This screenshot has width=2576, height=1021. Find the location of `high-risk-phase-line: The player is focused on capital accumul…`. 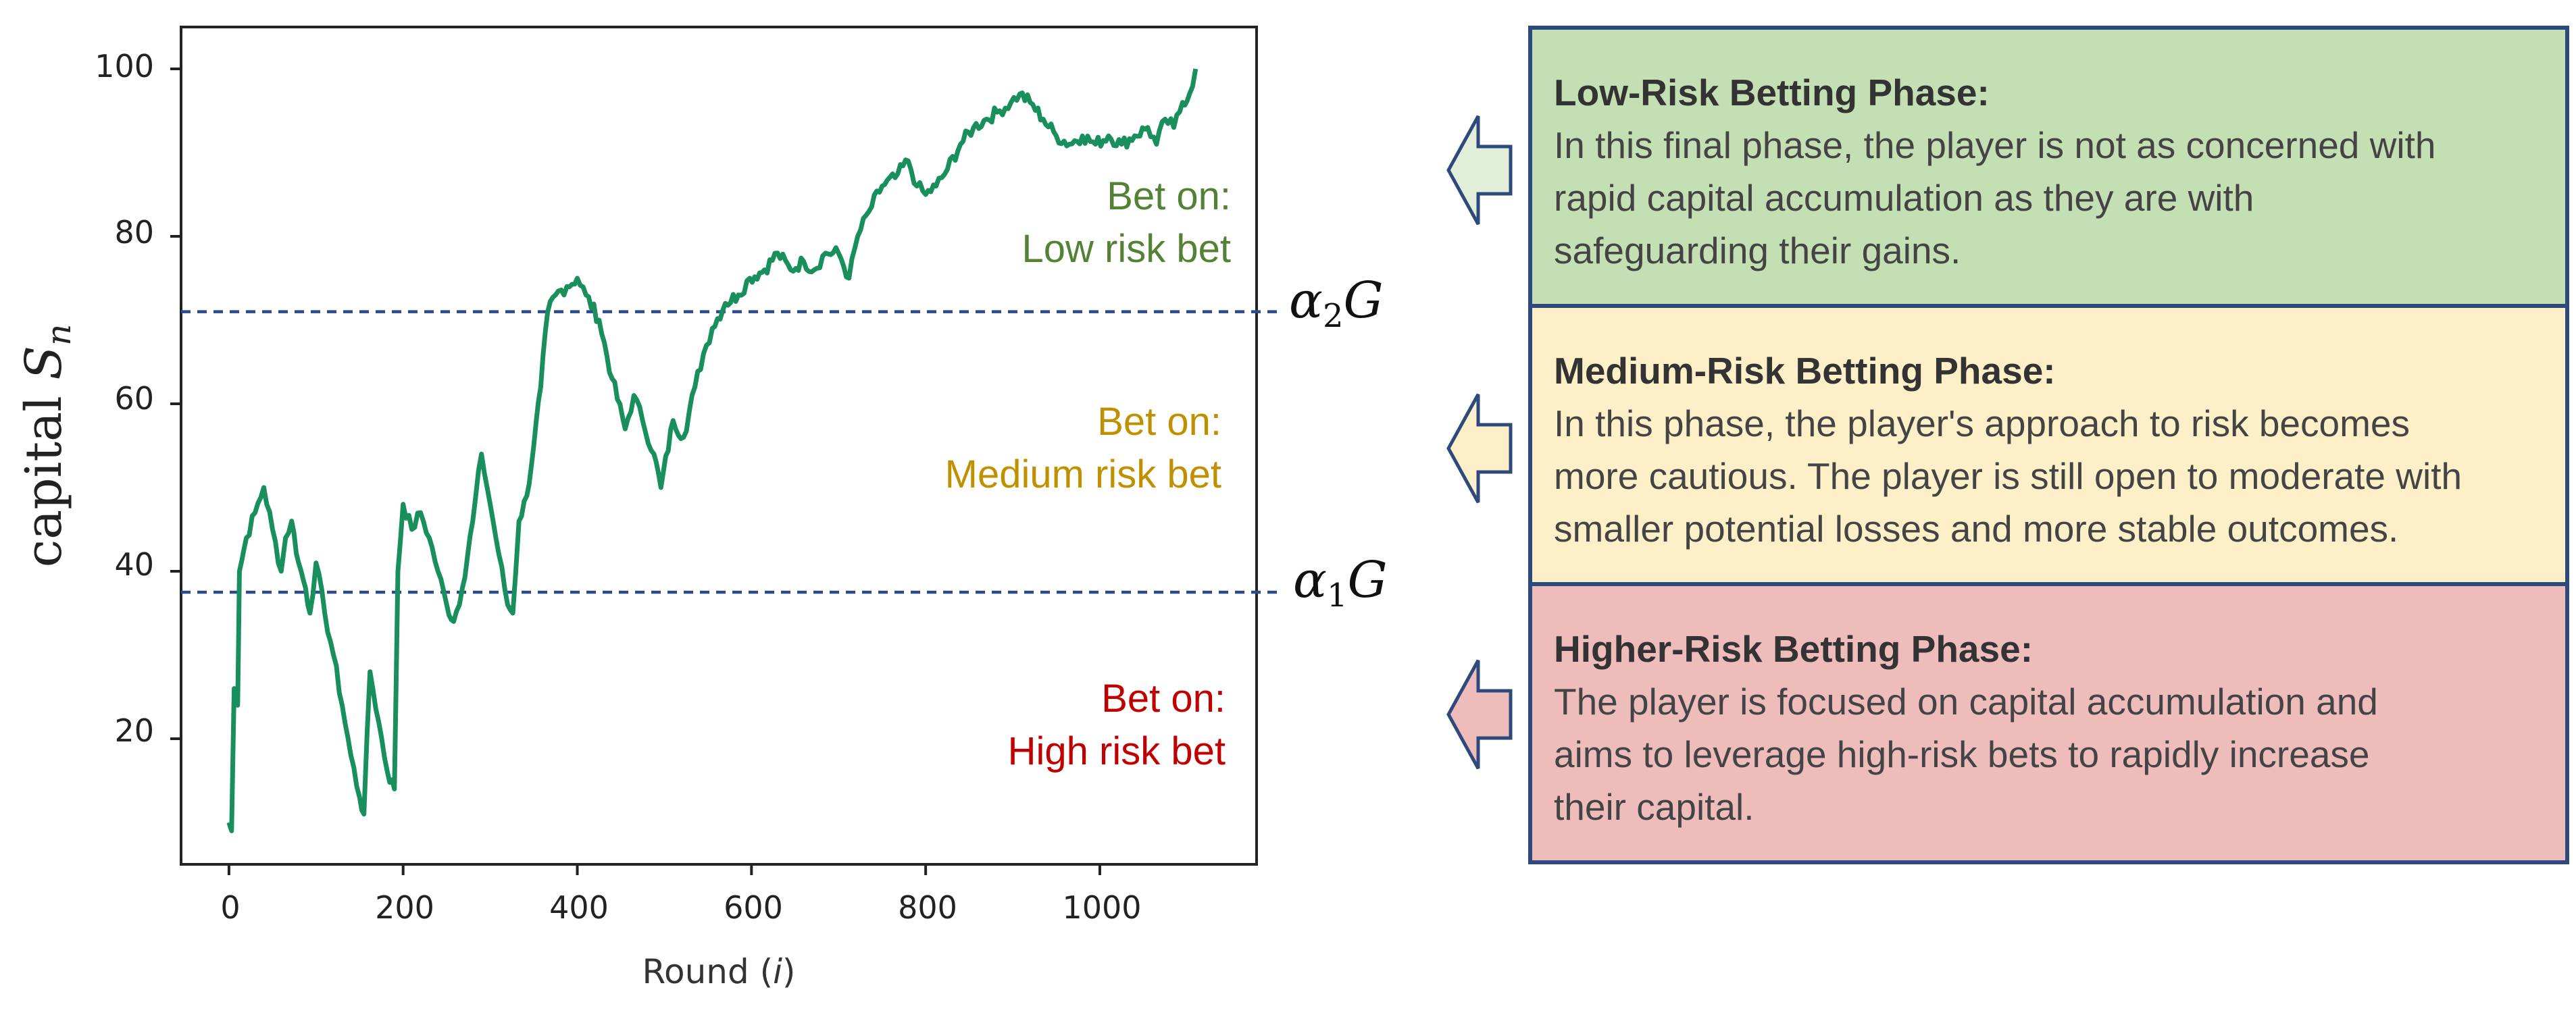

high-risk-phase-line: The player is focused on capital accumul… is located at coordinates (1966, 702).